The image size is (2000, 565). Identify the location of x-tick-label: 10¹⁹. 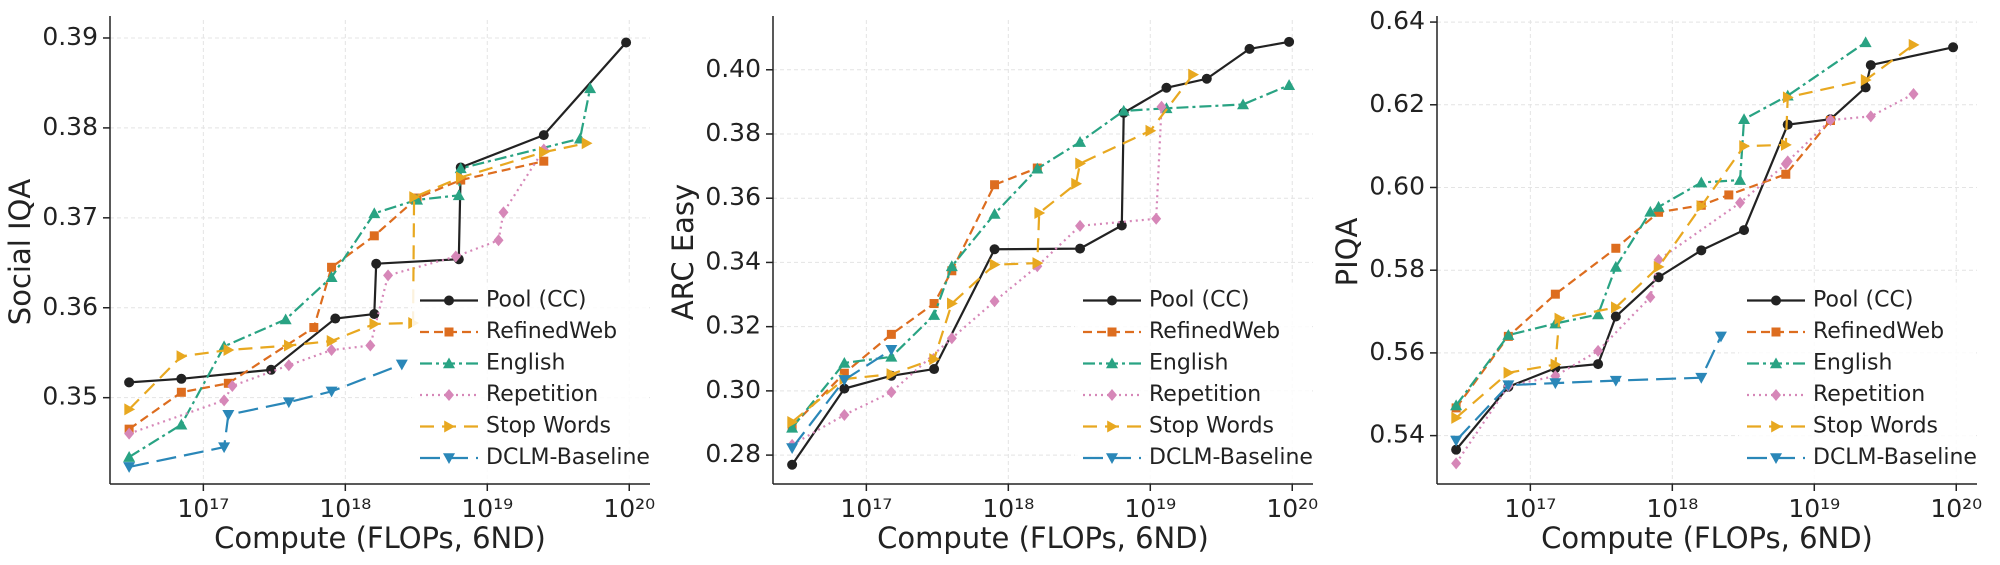
(1150, 508).